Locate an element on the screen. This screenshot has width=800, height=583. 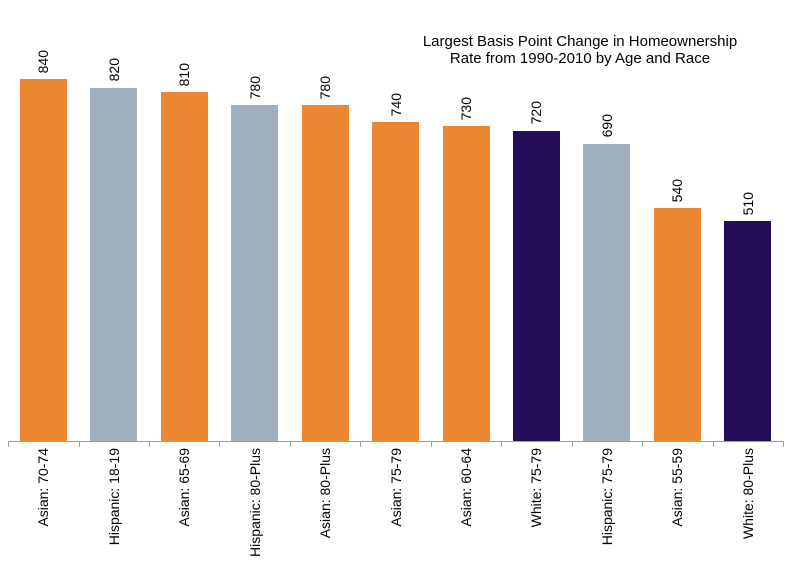
category-label: Asian: 65-69 is located at coordinates (184, 487).